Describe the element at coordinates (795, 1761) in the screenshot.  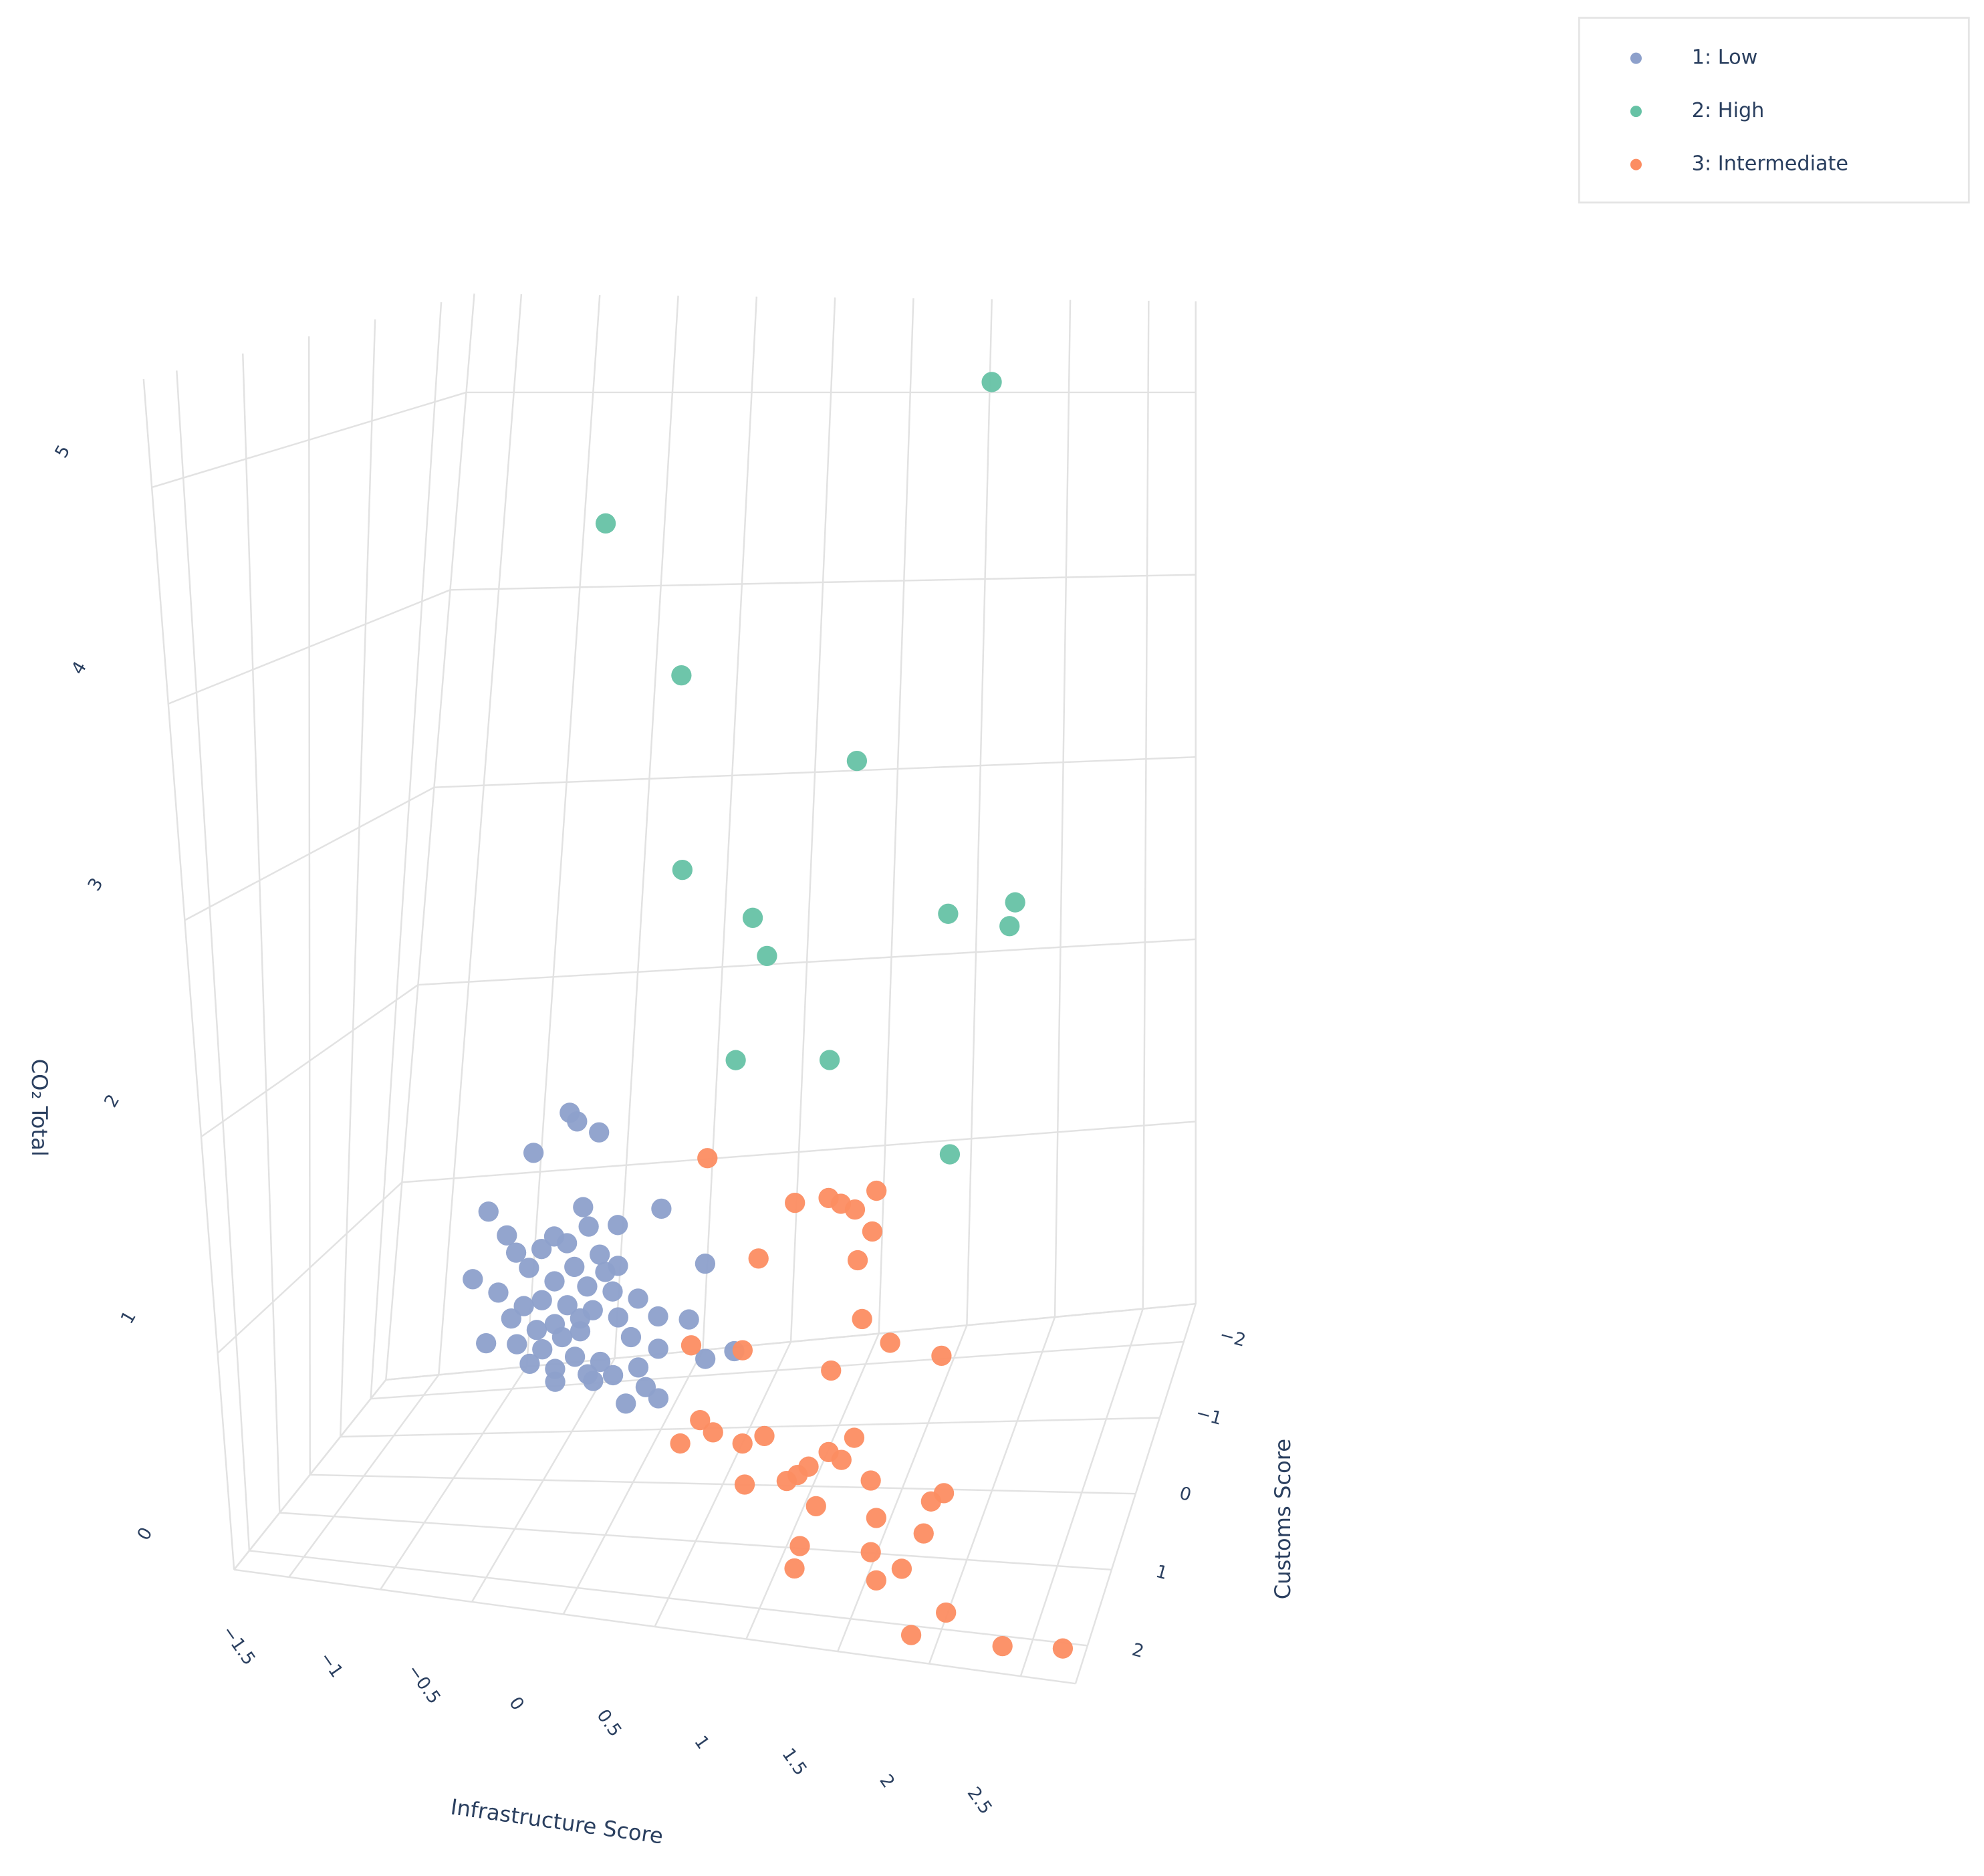
I see `x-tick-label: 1.5` at that location.